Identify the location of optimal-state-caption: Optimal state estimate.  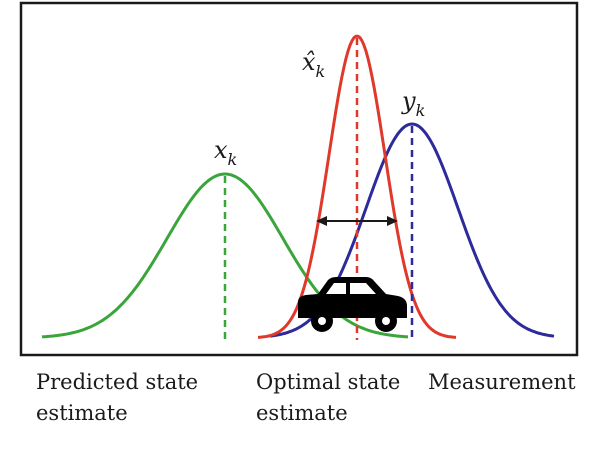
(328, 397).